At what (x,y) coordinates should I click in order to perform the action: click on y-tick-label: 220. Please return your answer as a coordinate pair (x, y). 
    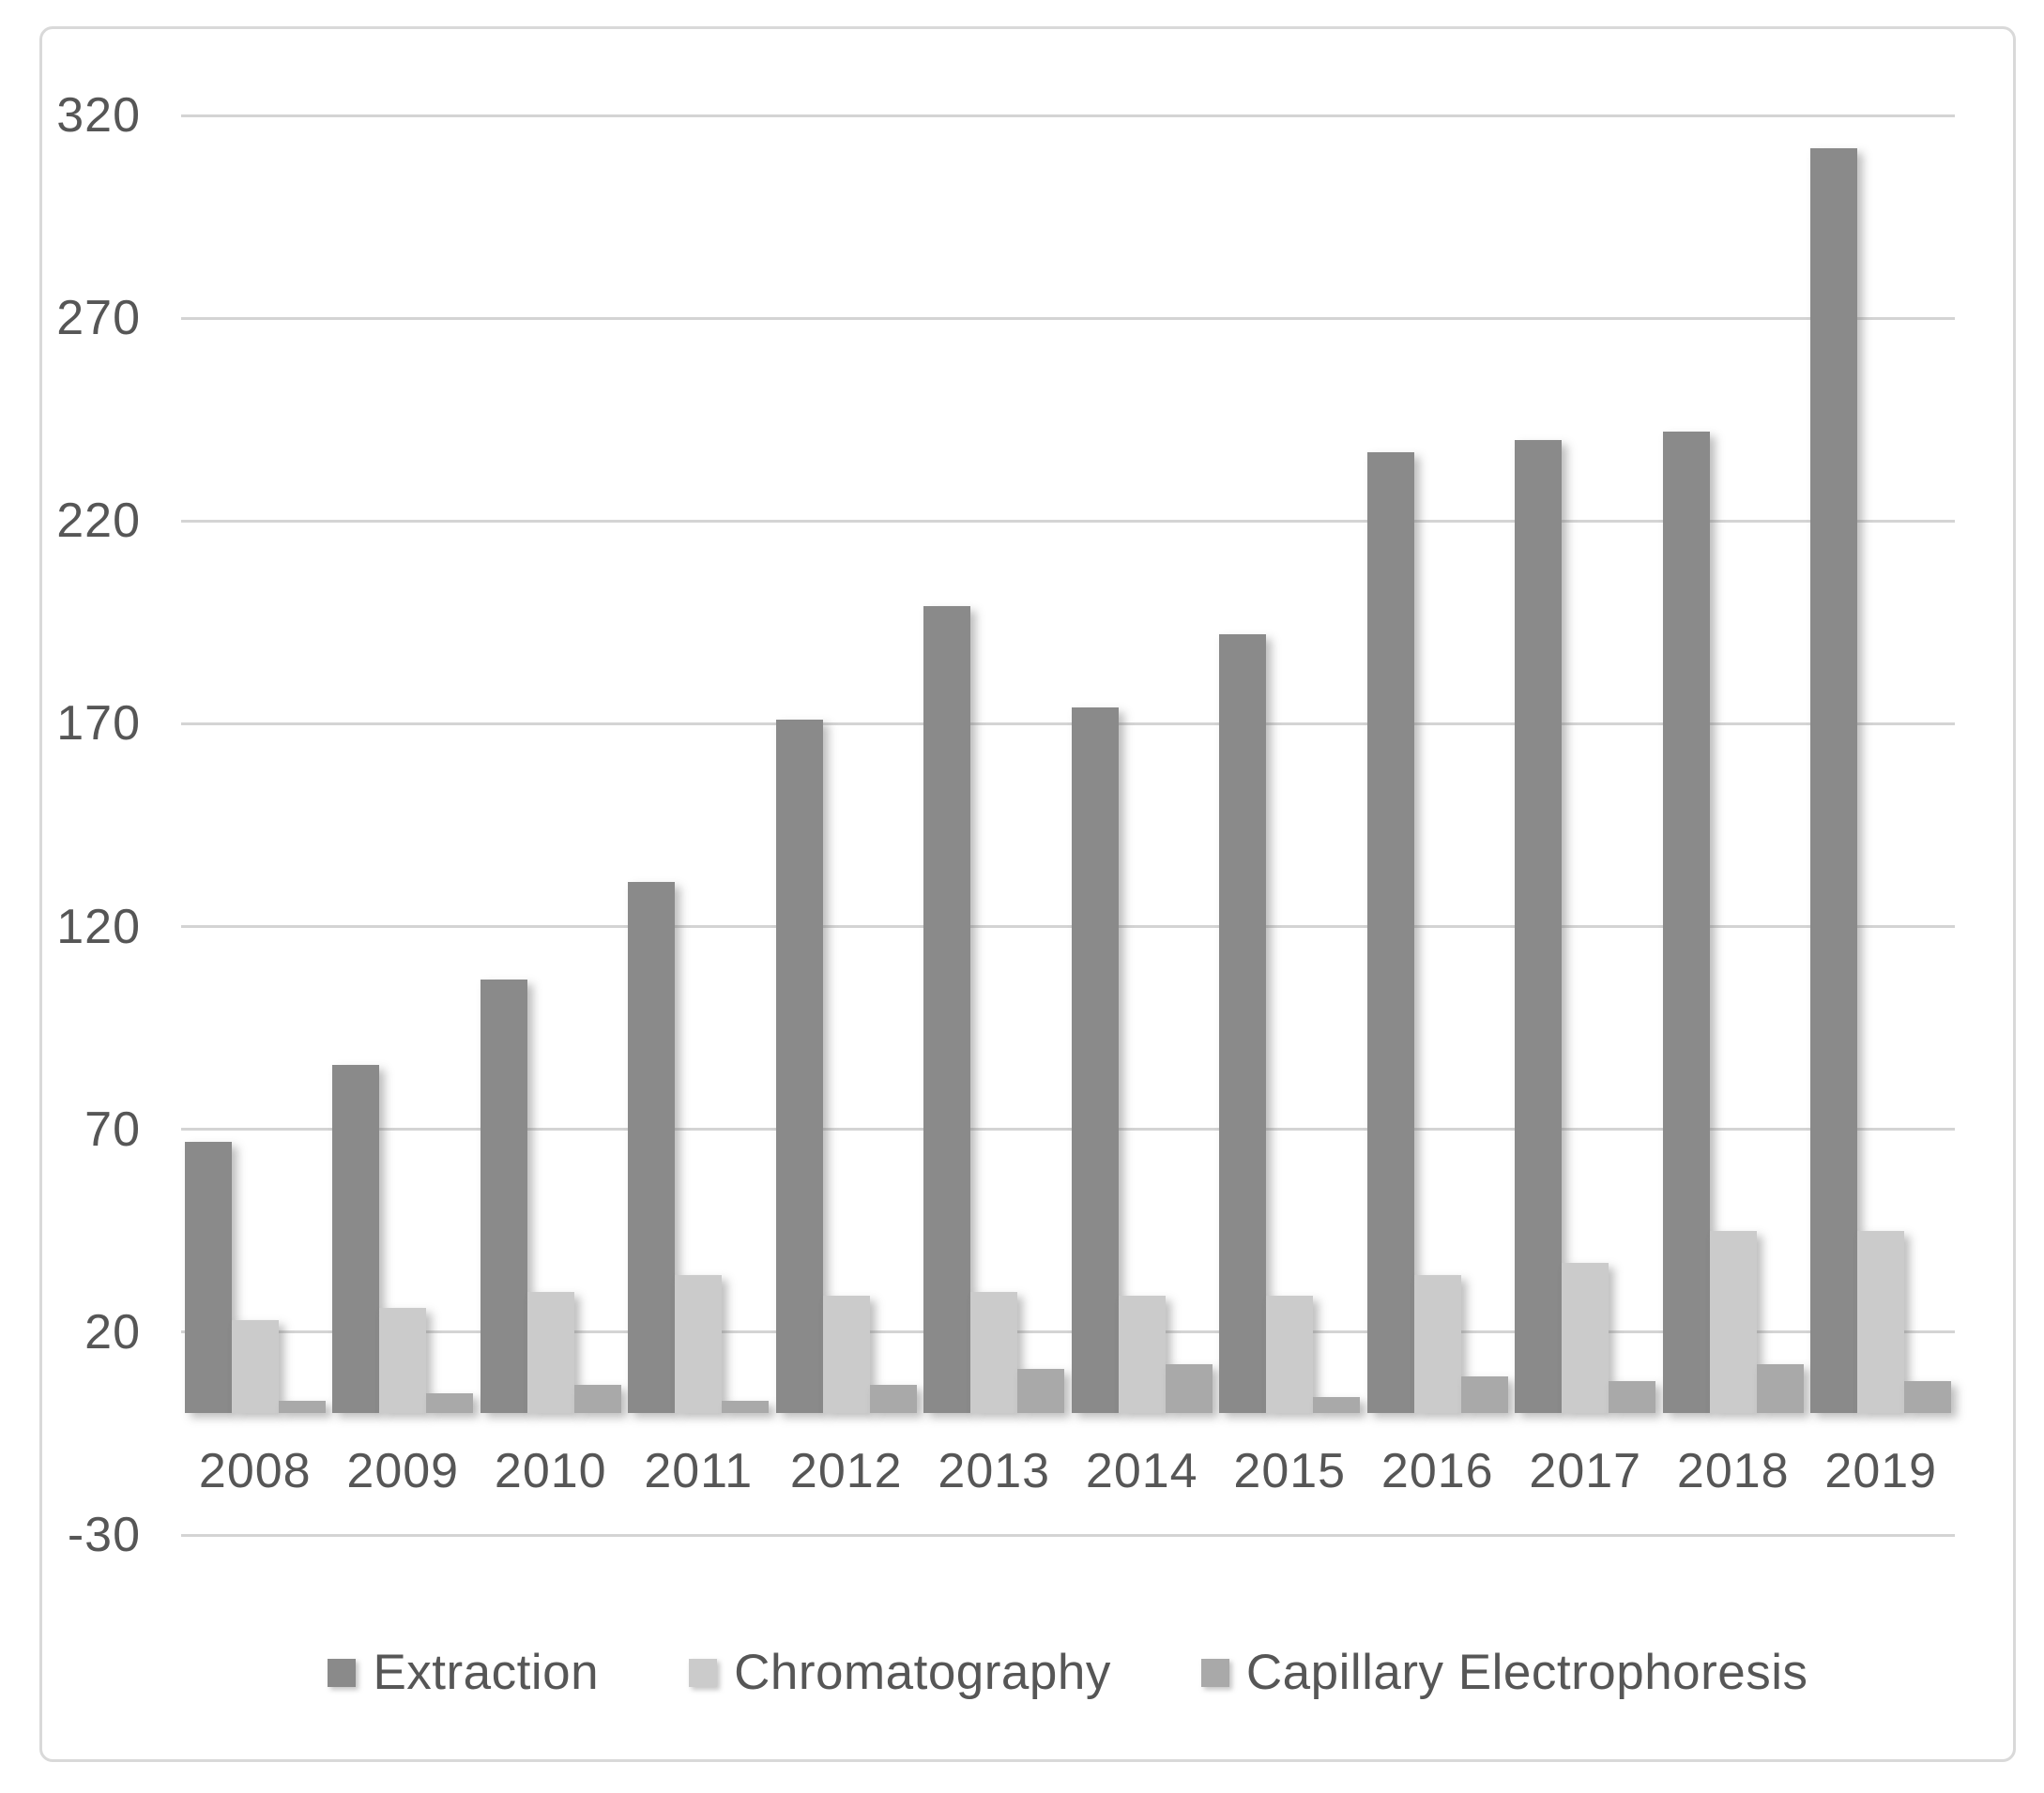
    Looking at the image, I should click on (98, 521).